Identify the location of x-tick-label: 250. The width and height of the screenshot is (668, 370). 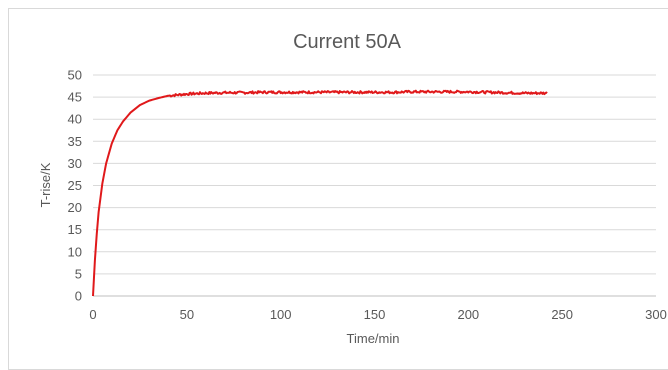
(562, 314).